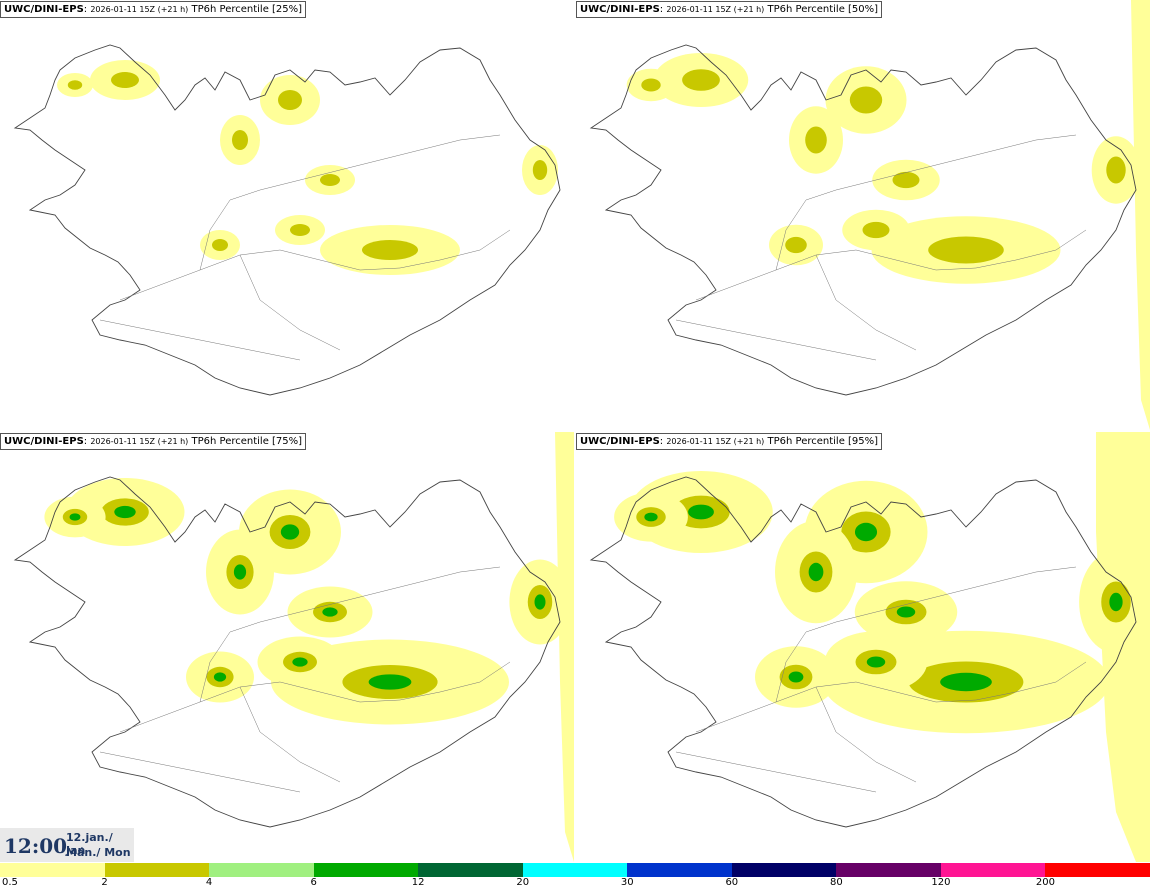 Image resolution: width=1150 pixels, height=891 pixels. Describe the element at coordinates (523, 882) in the screenshot. I see `colorbar-tick-label: 20` at that location.